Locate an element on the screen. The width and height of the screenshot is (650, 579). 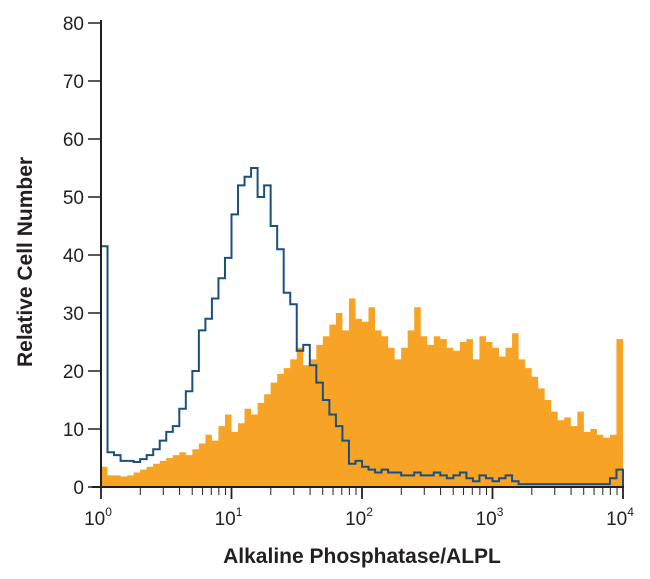
y-tick-label: 0 is located at coordinates (78, 488).